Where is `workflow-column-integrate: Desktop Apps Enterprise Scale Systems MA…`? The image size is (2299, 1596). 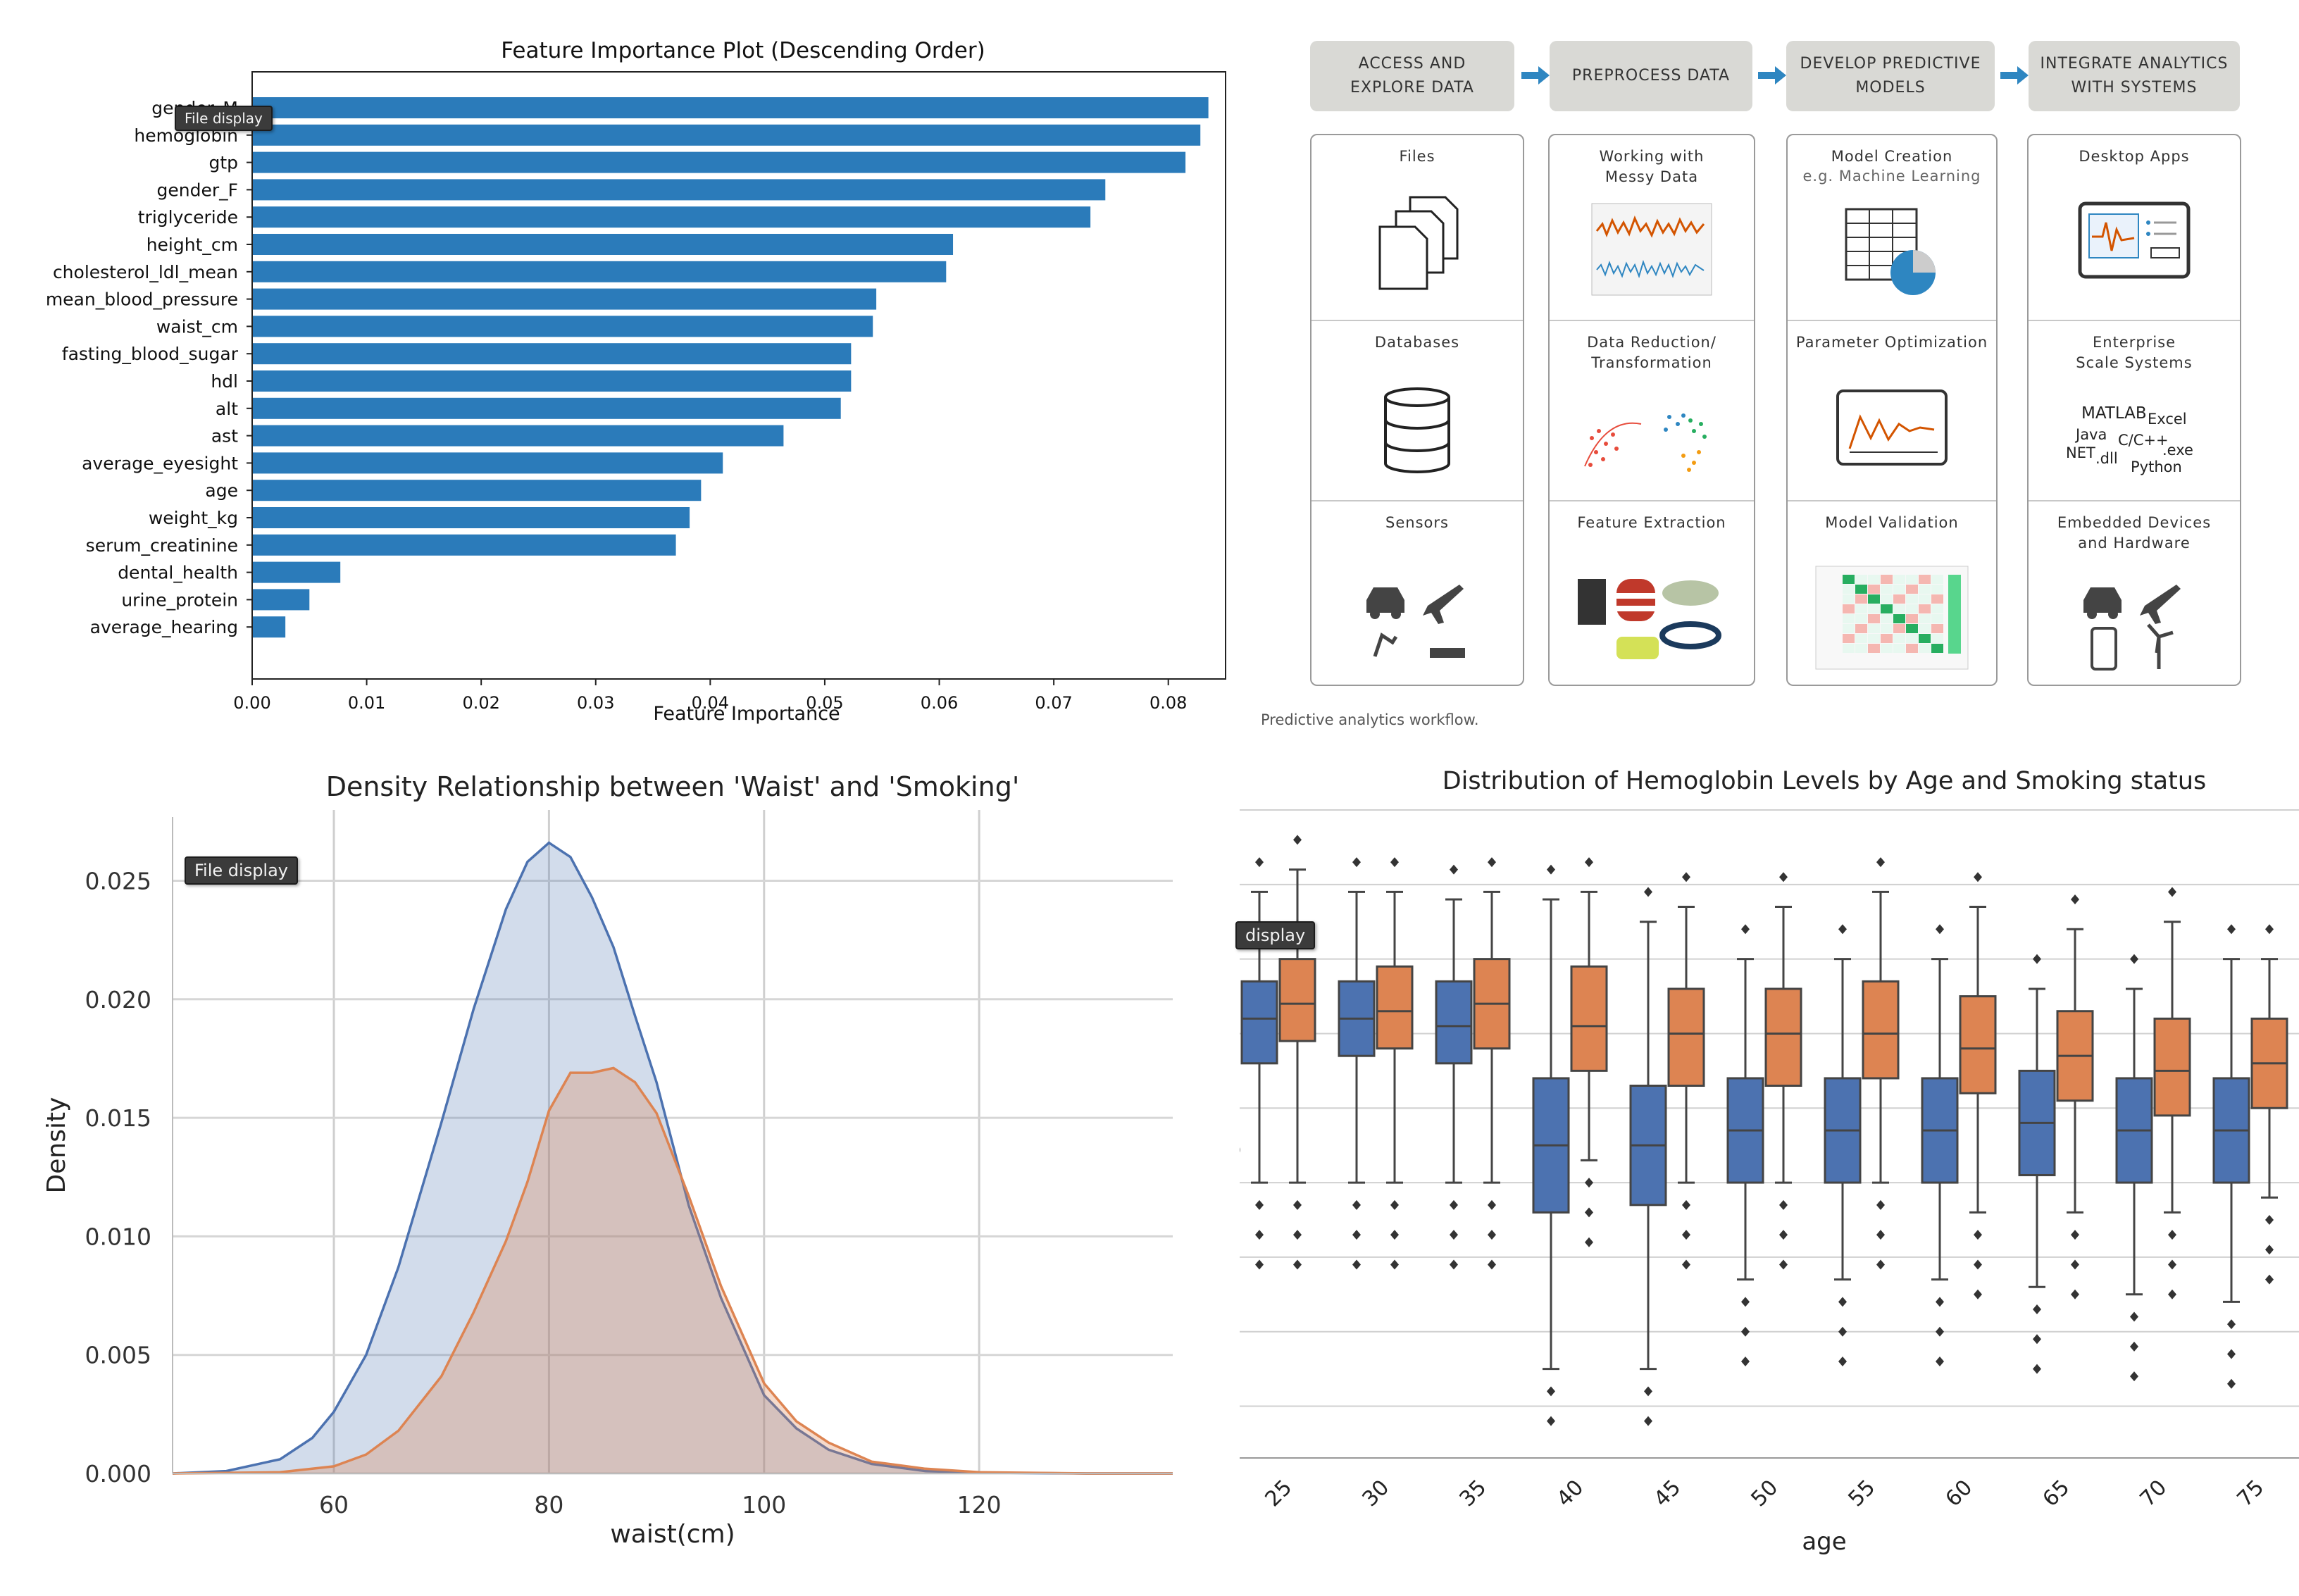
workflow-column-integrate: Desktop Apps Enterprise Scale Systems MA… is located at coordinates (2134, 410).